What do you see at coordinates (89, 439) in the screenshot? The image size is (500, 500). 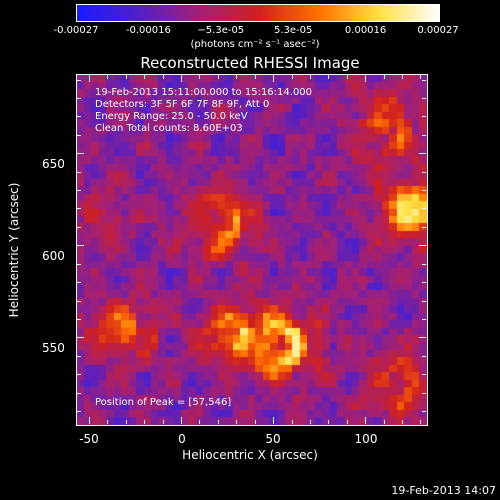 I see `x-tick-label: -50` at bounding box center [89, 439].